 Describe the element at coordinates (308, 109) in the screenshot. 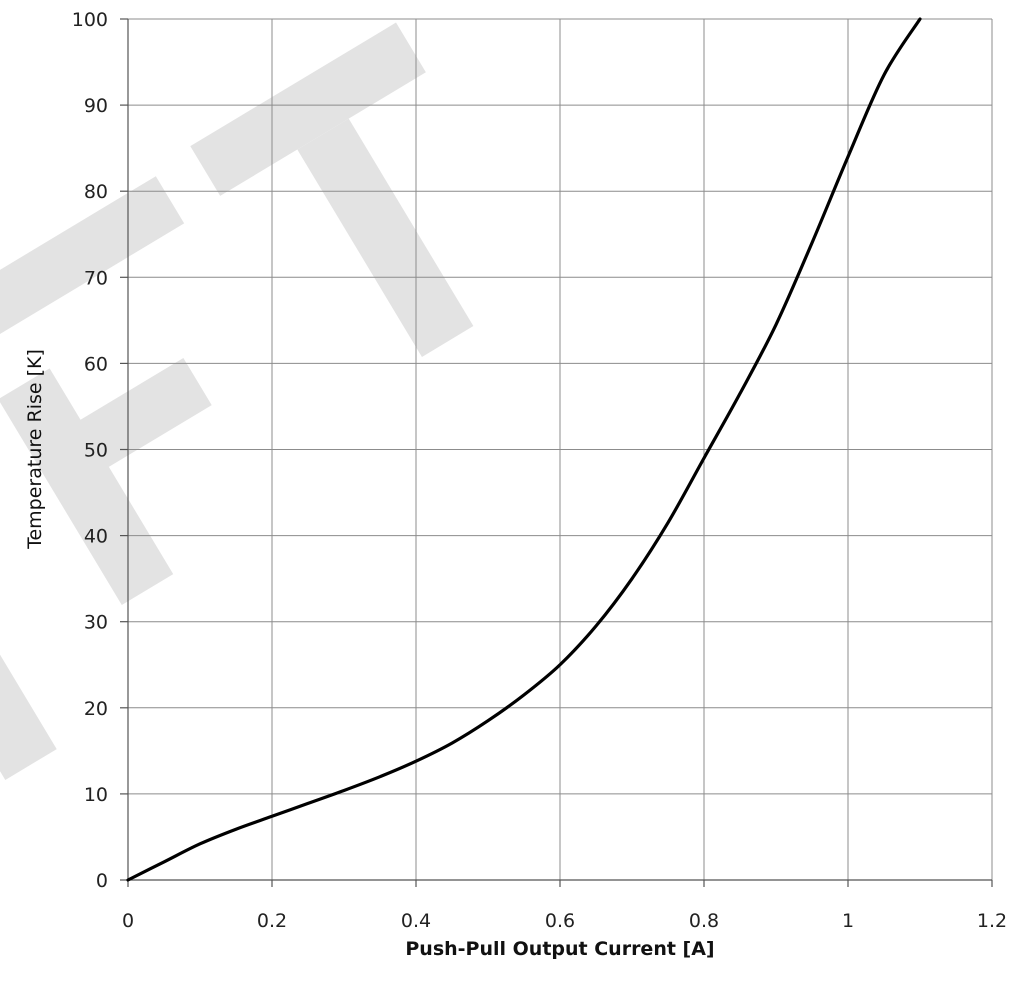

I see `watermark-letter-t-bar` at that location.